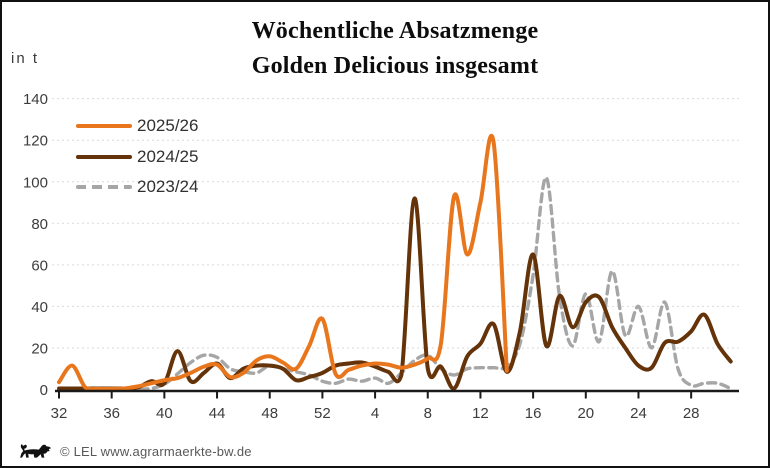  I want to click on x-tick-label-40: 40, so click(164, 413).